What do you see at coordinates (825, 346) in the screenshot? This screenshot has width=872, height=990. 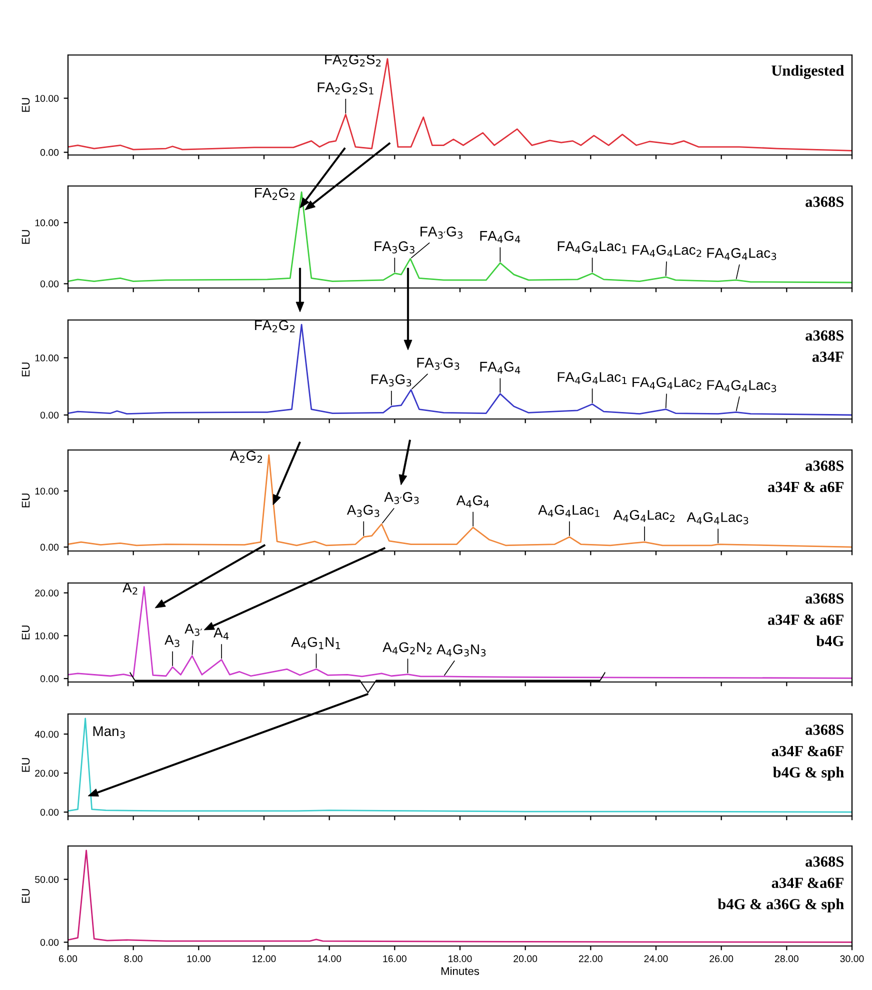 I see `annotation: a368S a34F` at bounding box center [825, 346].